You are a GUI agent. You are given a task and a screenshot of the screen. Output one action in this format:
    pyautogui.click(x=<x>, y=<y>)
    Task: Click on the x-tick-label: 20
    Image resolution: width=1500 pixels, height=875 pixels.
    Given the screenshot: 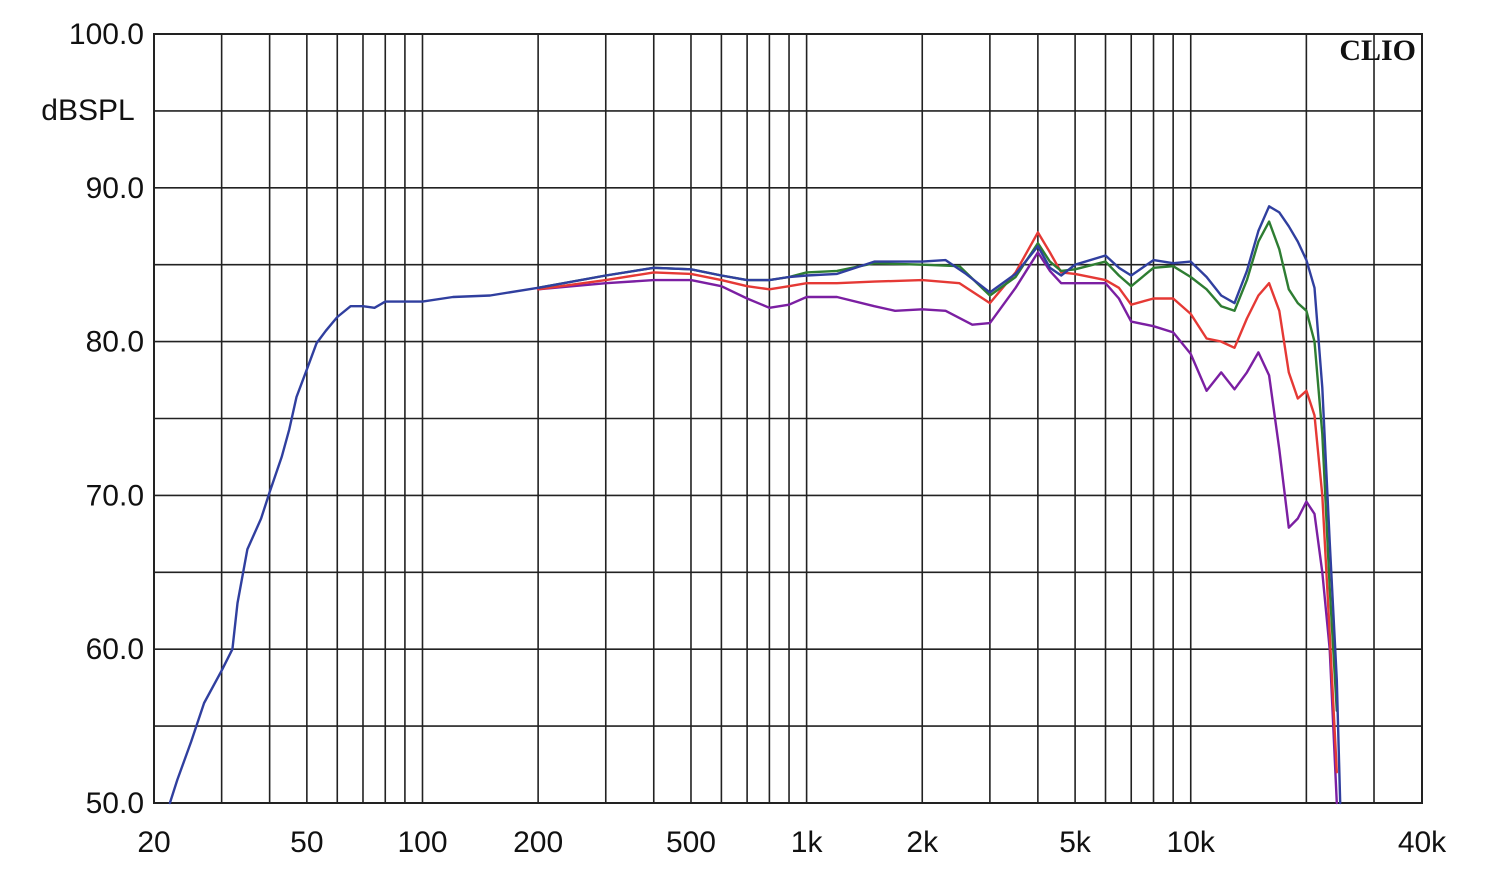 What is the action you would take?
    pyautogui.click(x=153, y=842)
    